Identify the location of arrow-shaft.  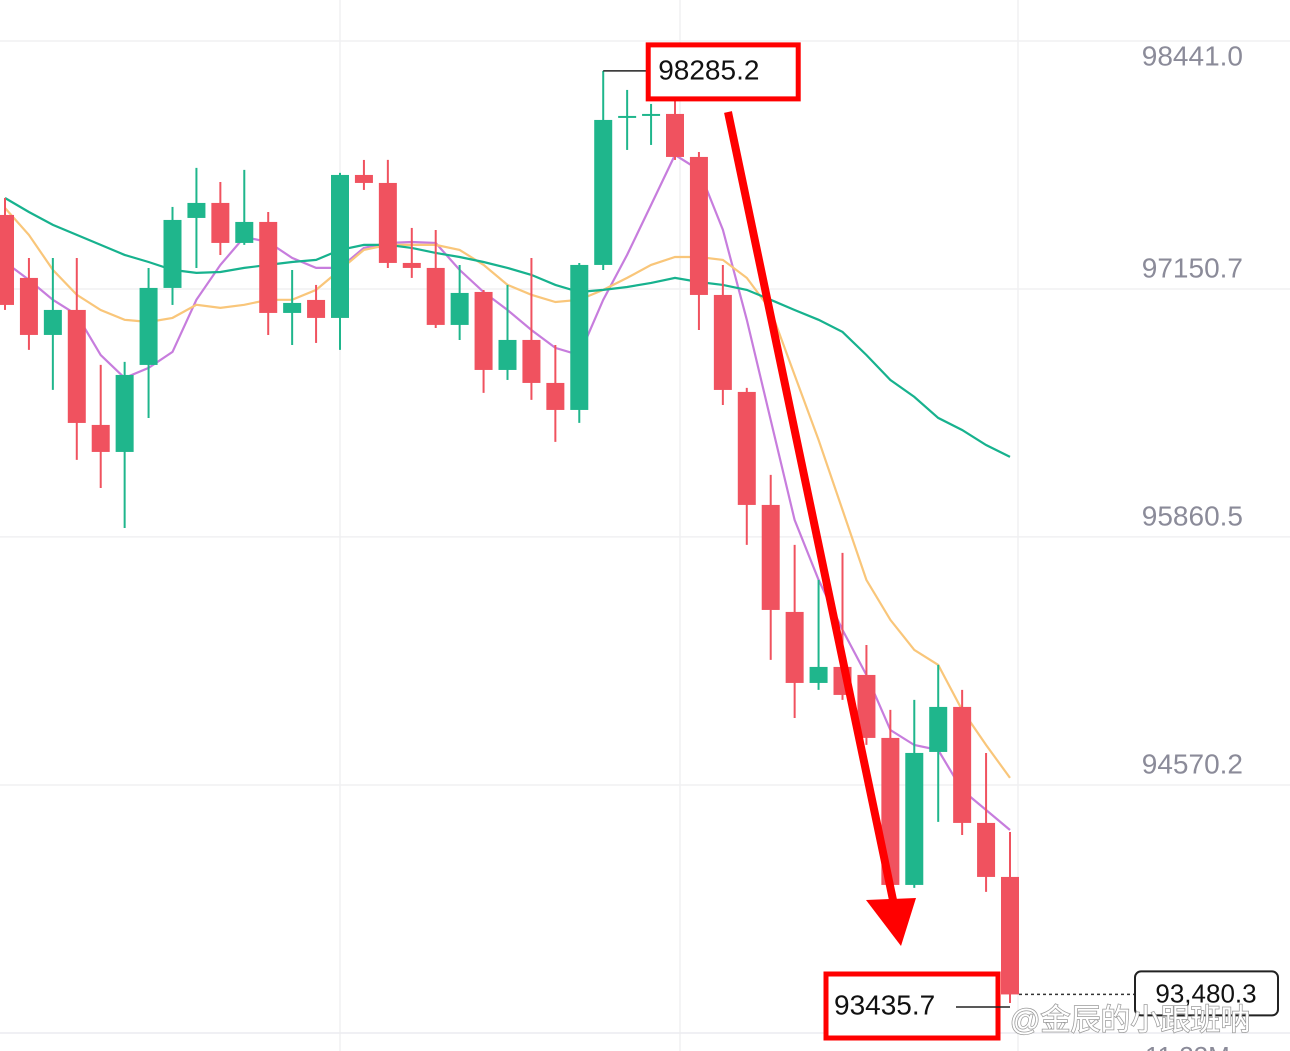
(810, 506).